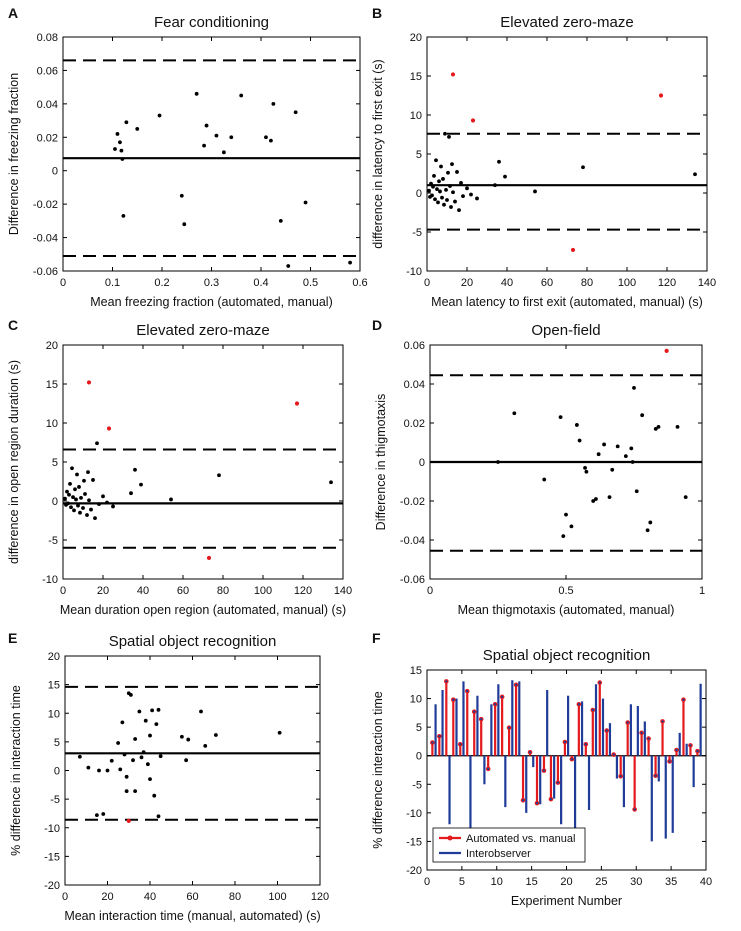 This screenshot has height=931, width=741. I want to click on y-tick-label: -0.04, so click(412, 541).